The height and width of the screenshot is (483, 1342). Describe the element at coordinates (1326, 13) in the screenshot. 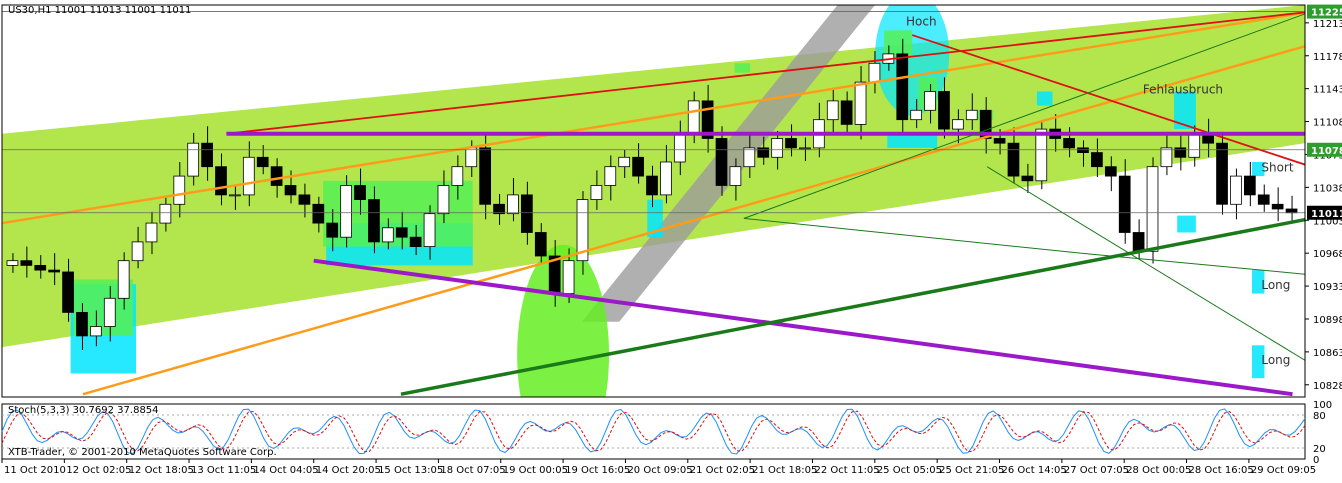

I see `price-tag-label: 11225` at that location.